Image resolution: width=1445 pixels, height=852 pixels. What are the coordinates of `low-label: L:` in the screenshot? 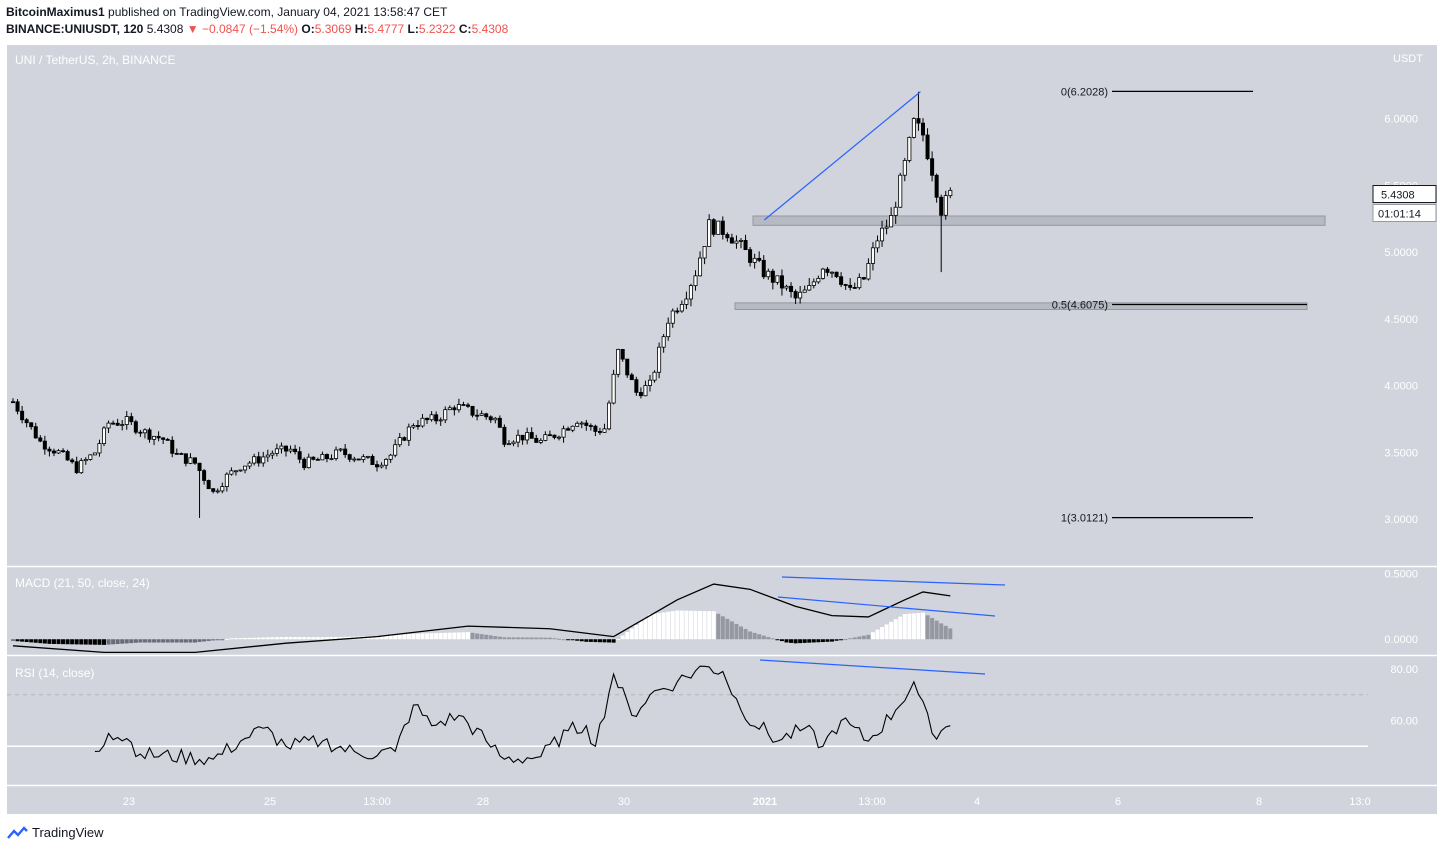 It's located at (413, 29).